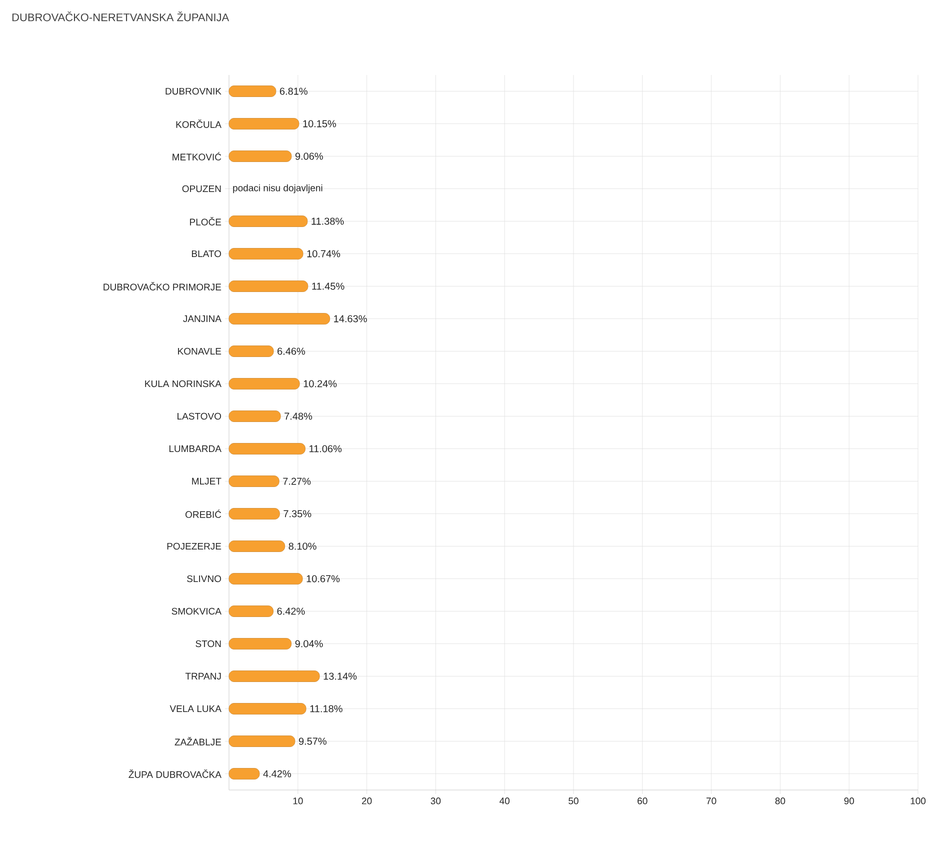 Image resolution: width=938 pixels, height=856 pixels. I want to click on y-tick-label: KULA NORINSKA, so click(183, 384).